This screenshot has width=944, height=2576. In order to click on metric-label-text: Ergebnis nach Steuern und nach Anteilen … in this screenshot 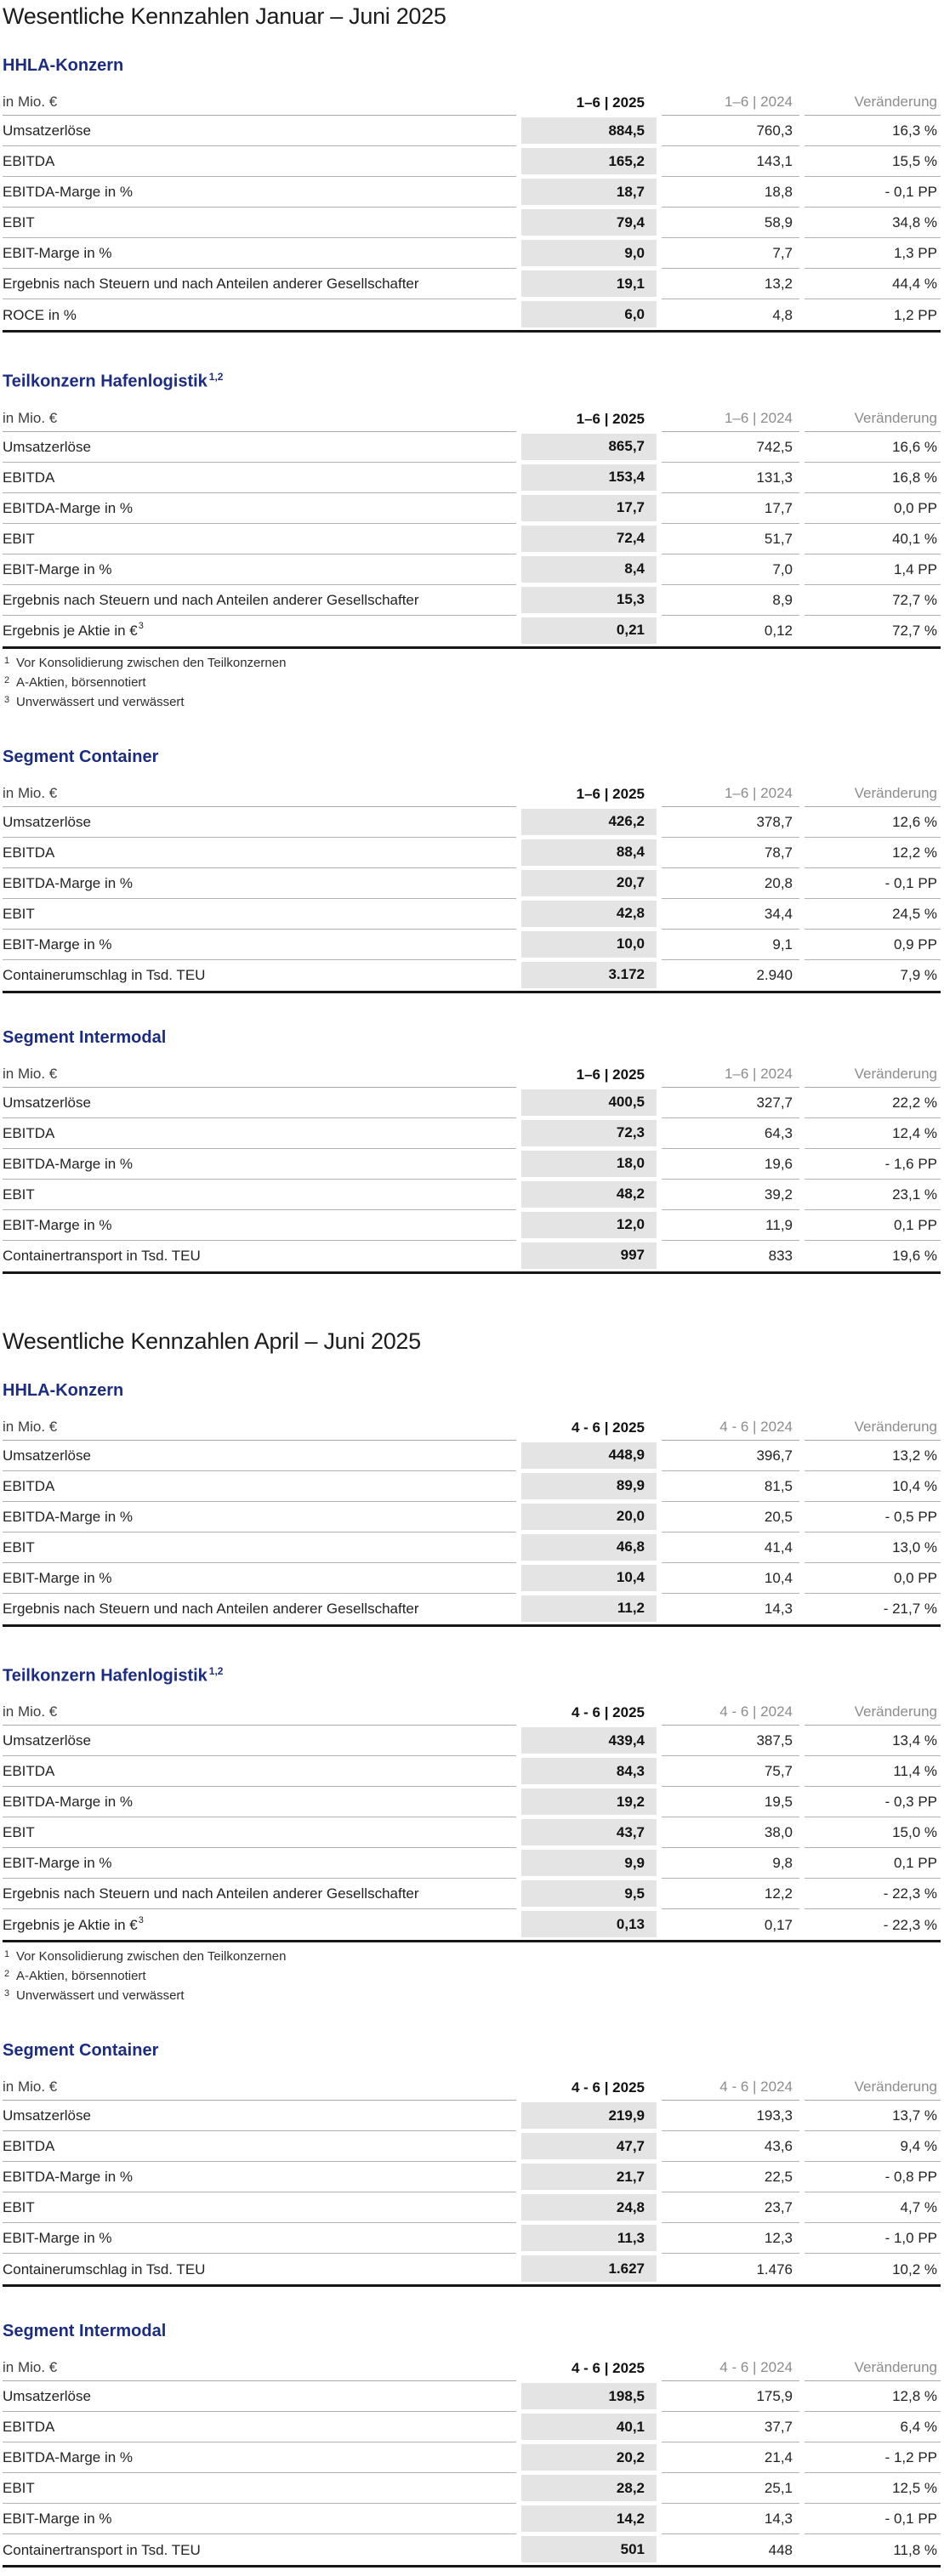, I will do `click(211, 1893)`.